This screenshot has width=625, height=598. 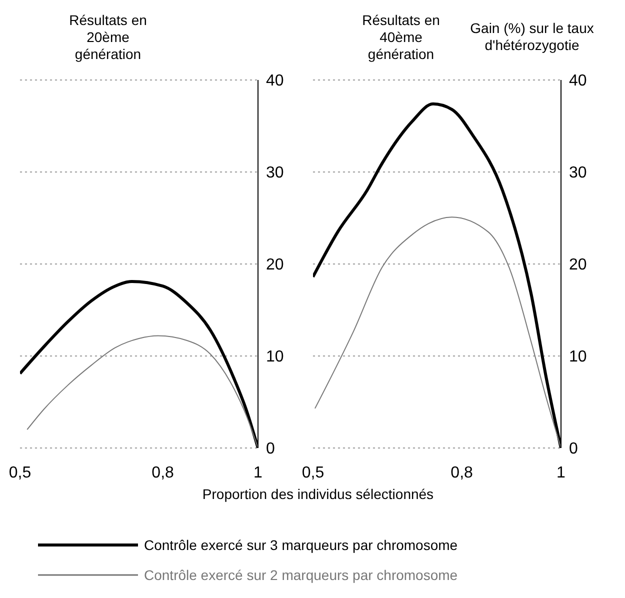 I want to click on text: Contrôle exercé sur 2 marqueurs par chromosome, so click(x=301, y=575).